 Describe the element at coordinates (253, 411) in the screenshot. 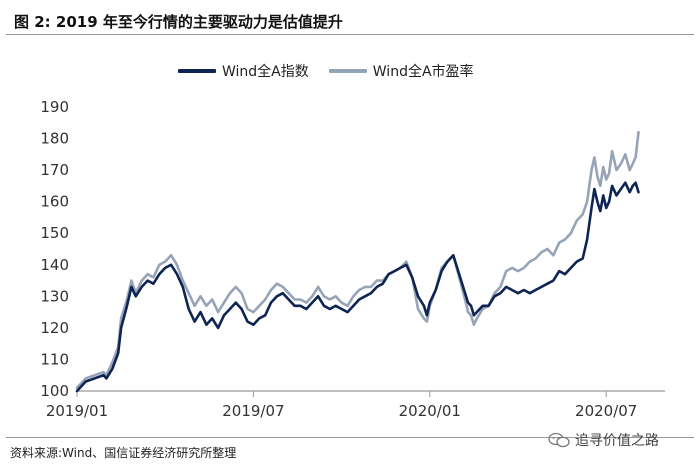

I see `x-tick-label: 2019/07` at that location.